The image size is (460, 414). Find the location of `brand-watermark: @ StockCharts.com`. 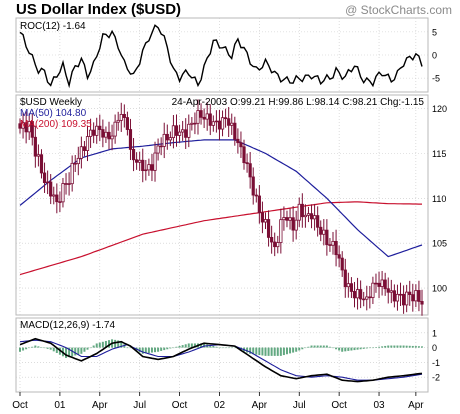

brand-watermark: @ StockCharts.com is located at coordinates (398, 10).